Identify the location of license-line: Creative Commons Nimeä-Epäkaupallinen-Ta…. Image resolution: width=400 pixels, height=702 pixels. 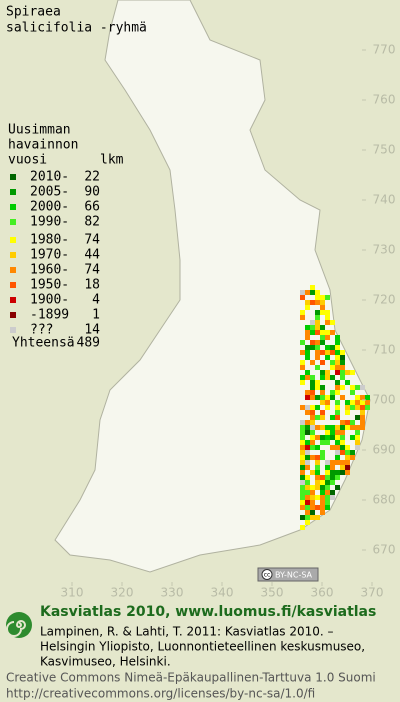
(191, 678).